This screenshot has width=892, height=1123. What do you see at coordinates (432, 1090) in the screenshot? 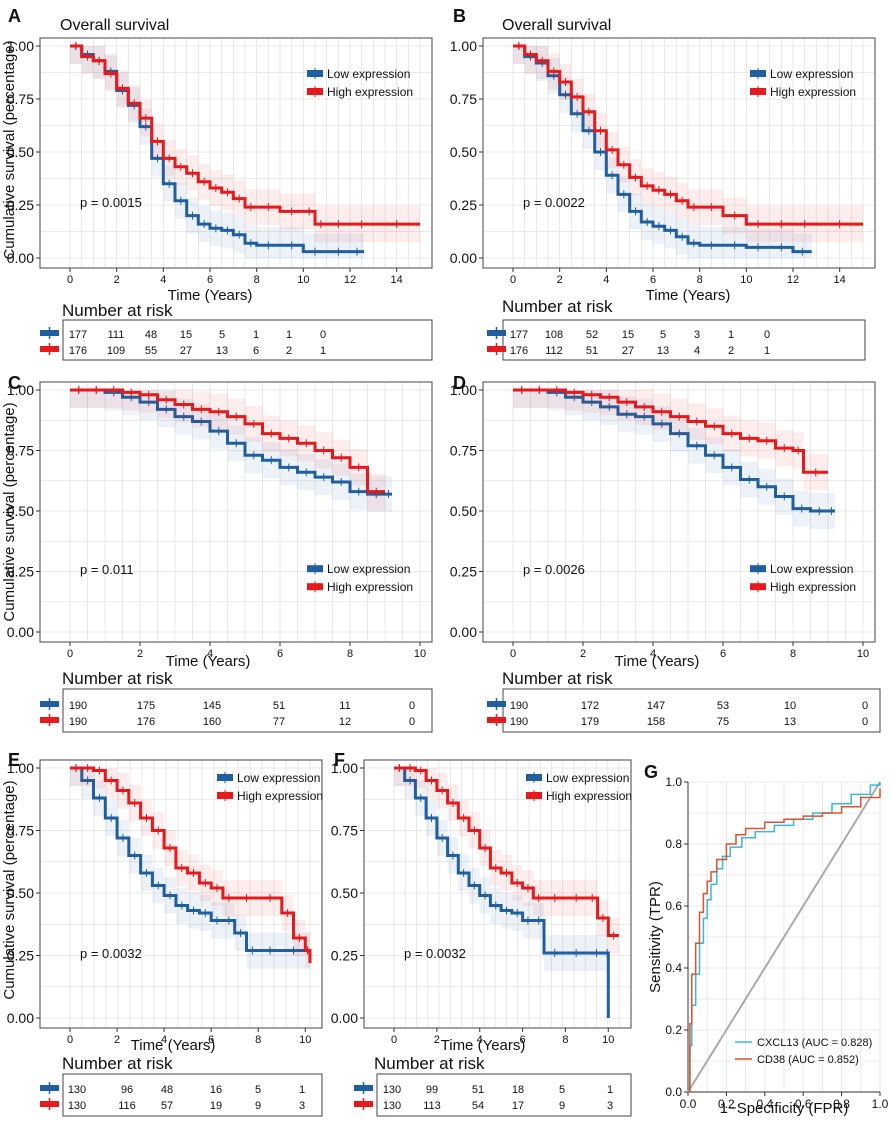
I see `risk-cell: 99` at bounding box center [432, 1090].